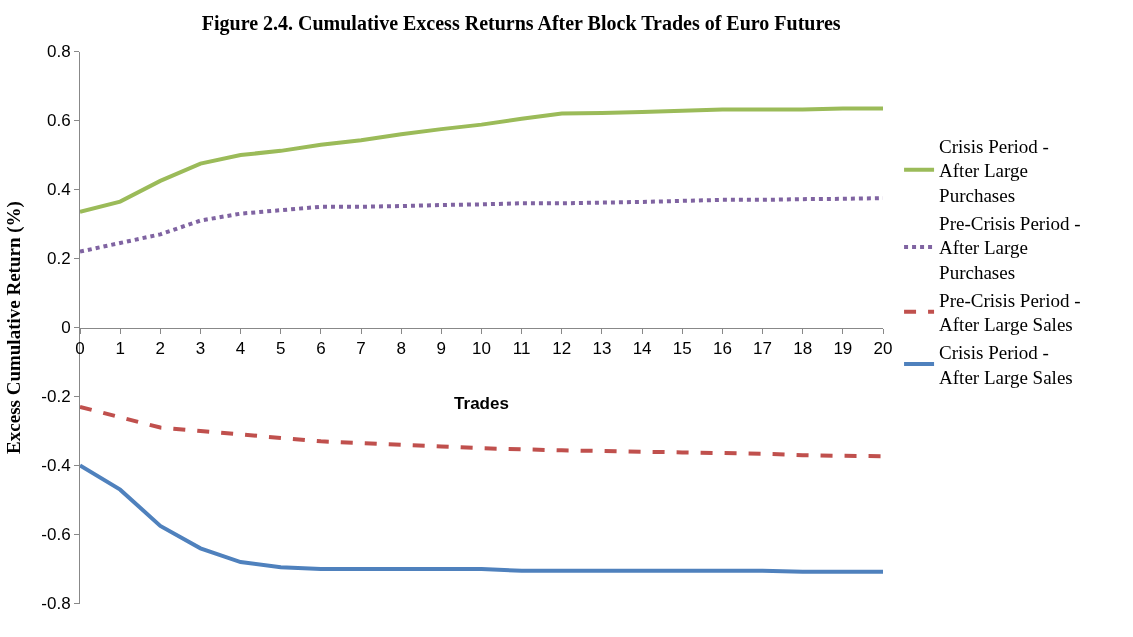 The width and height of the screenshot is (1133, 637). Describe the element at coordinates (803, 348) in the screenshot. I see `x-tick-label: 18` at that location.